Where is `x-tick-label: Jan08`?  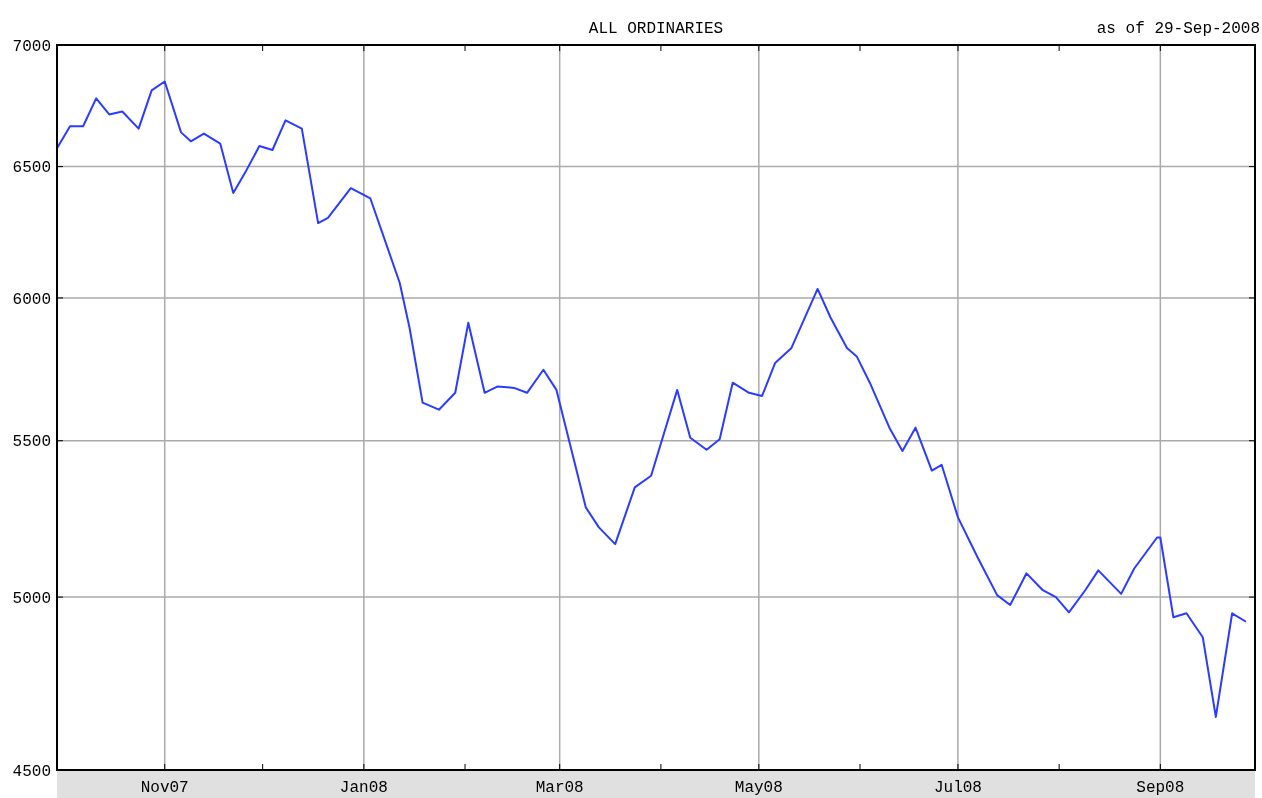 x-tick-label: Jan08 is located at coordinates (363, 788).